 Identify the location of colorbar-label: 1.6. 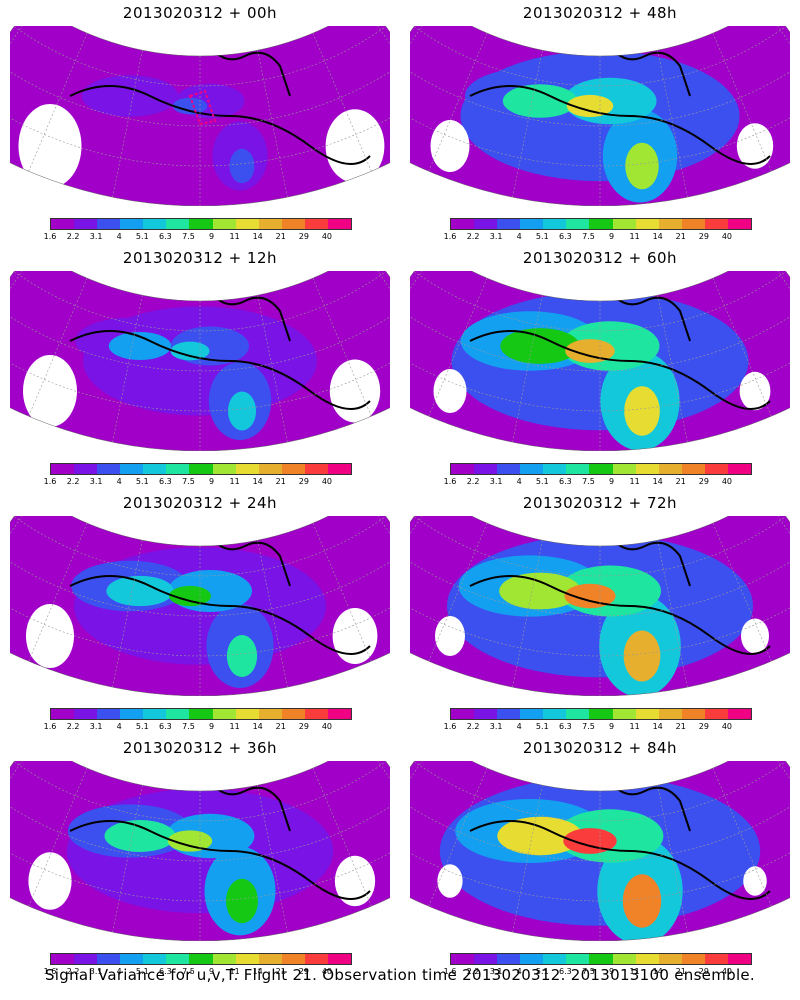
(50, 481).